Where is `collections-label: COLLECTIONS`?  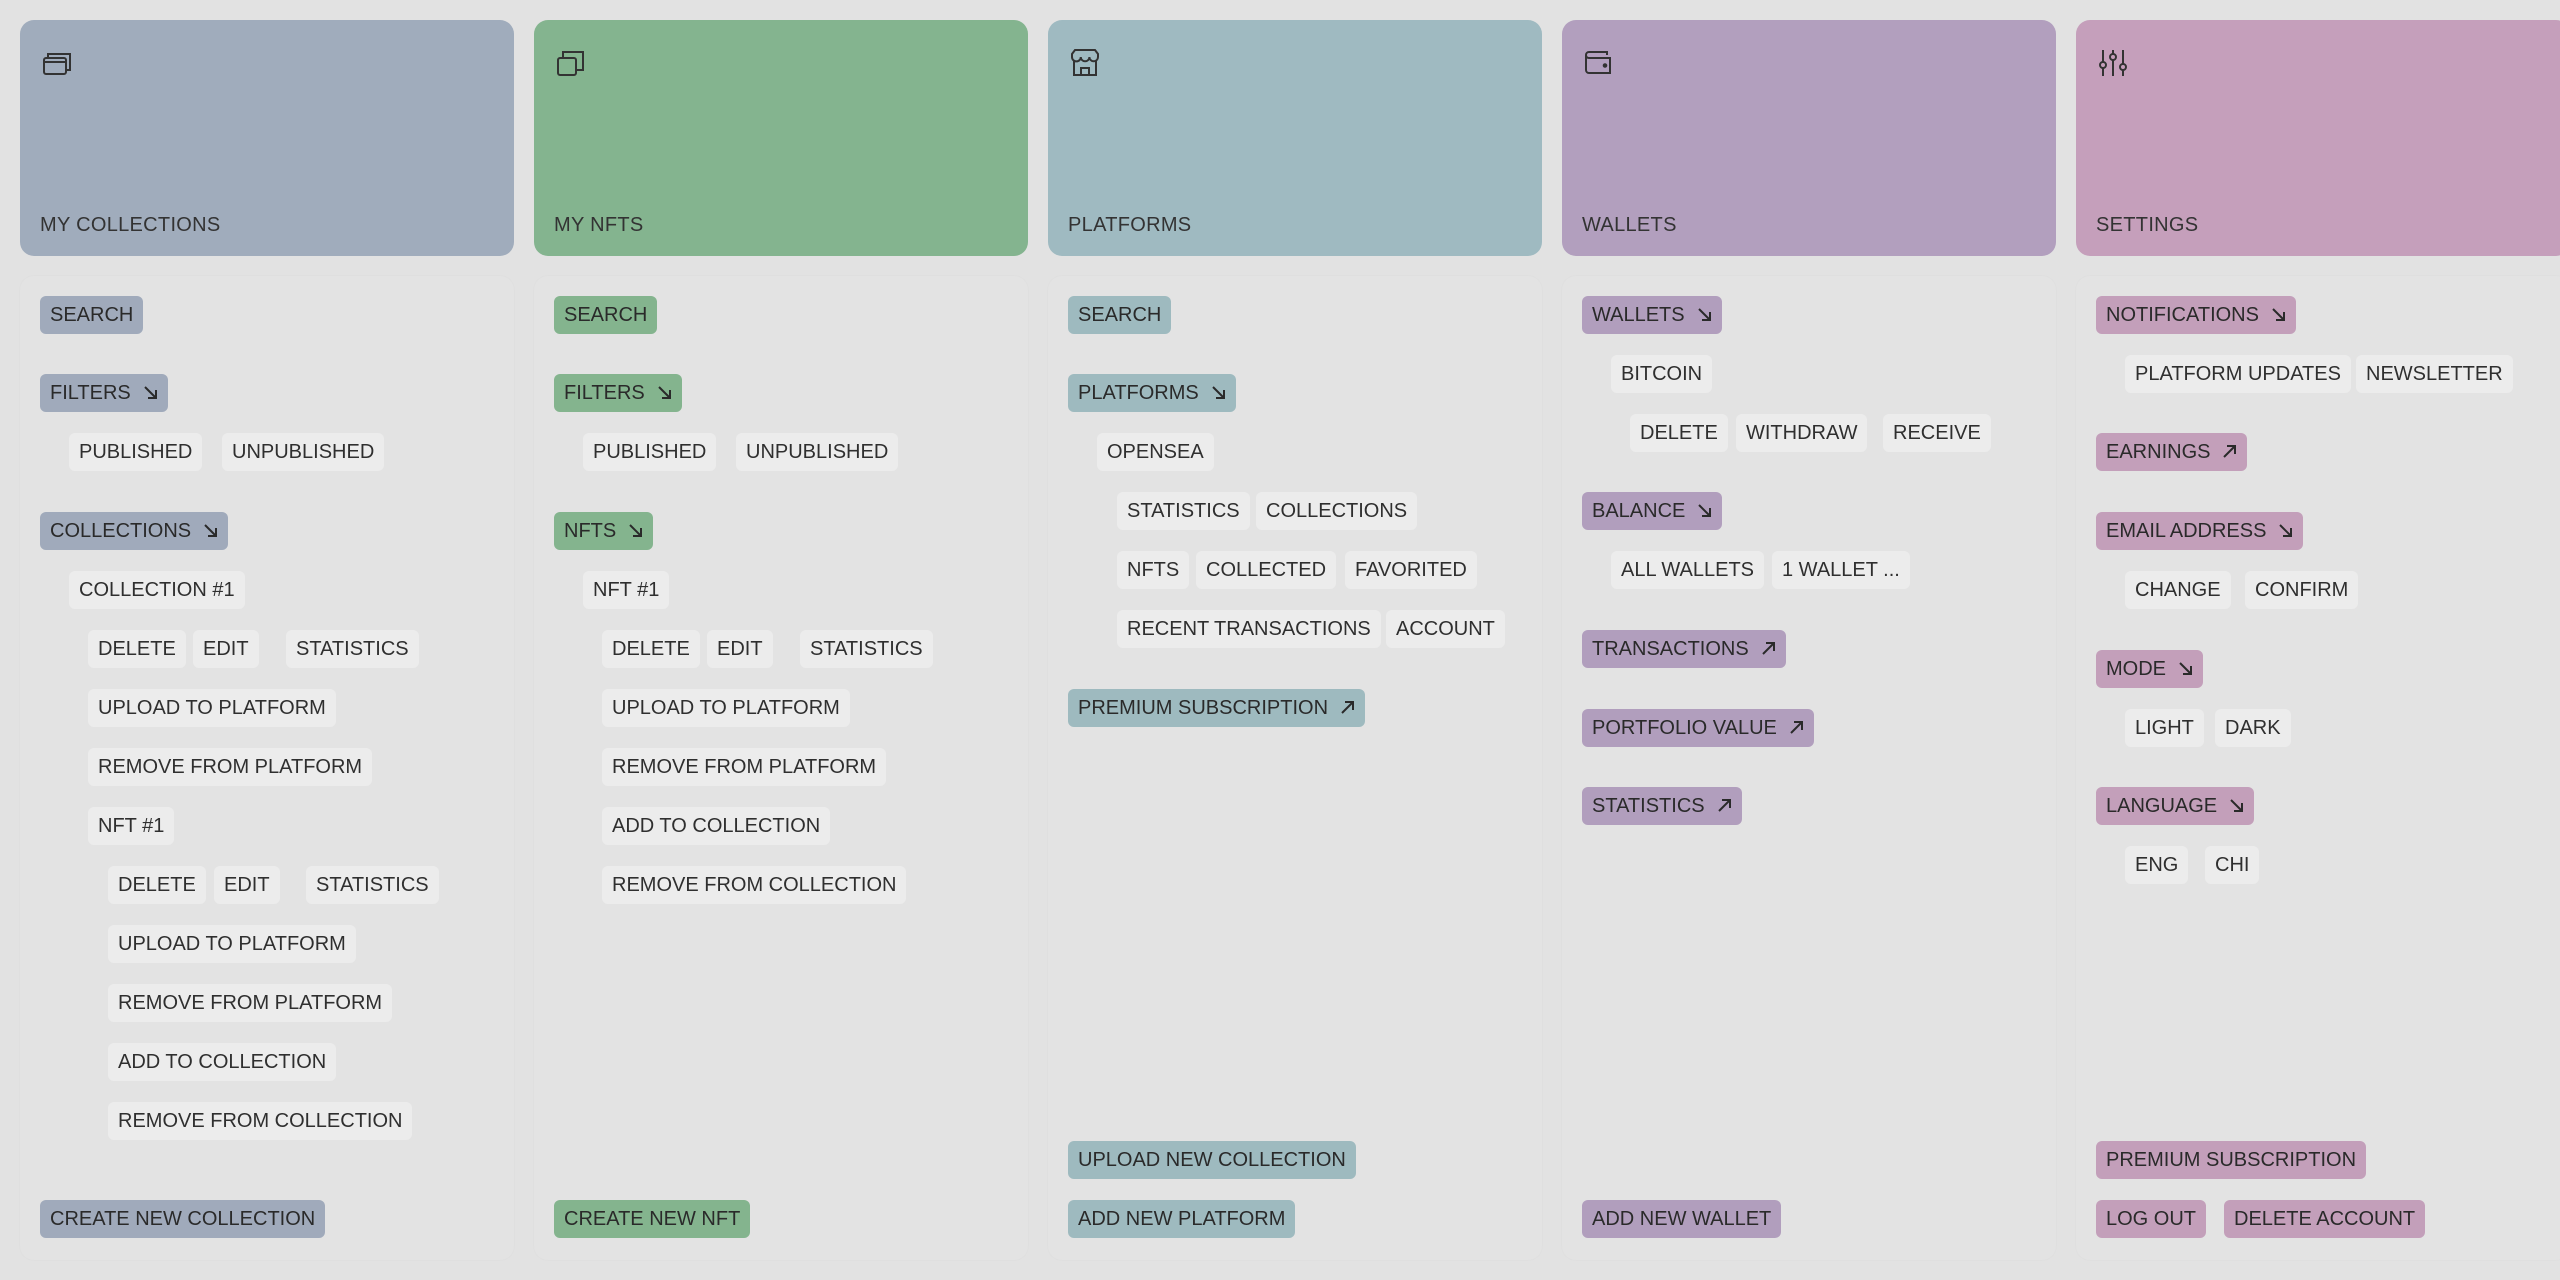
collections-label: COLLECTIONS is located at coordinates (121, 531).